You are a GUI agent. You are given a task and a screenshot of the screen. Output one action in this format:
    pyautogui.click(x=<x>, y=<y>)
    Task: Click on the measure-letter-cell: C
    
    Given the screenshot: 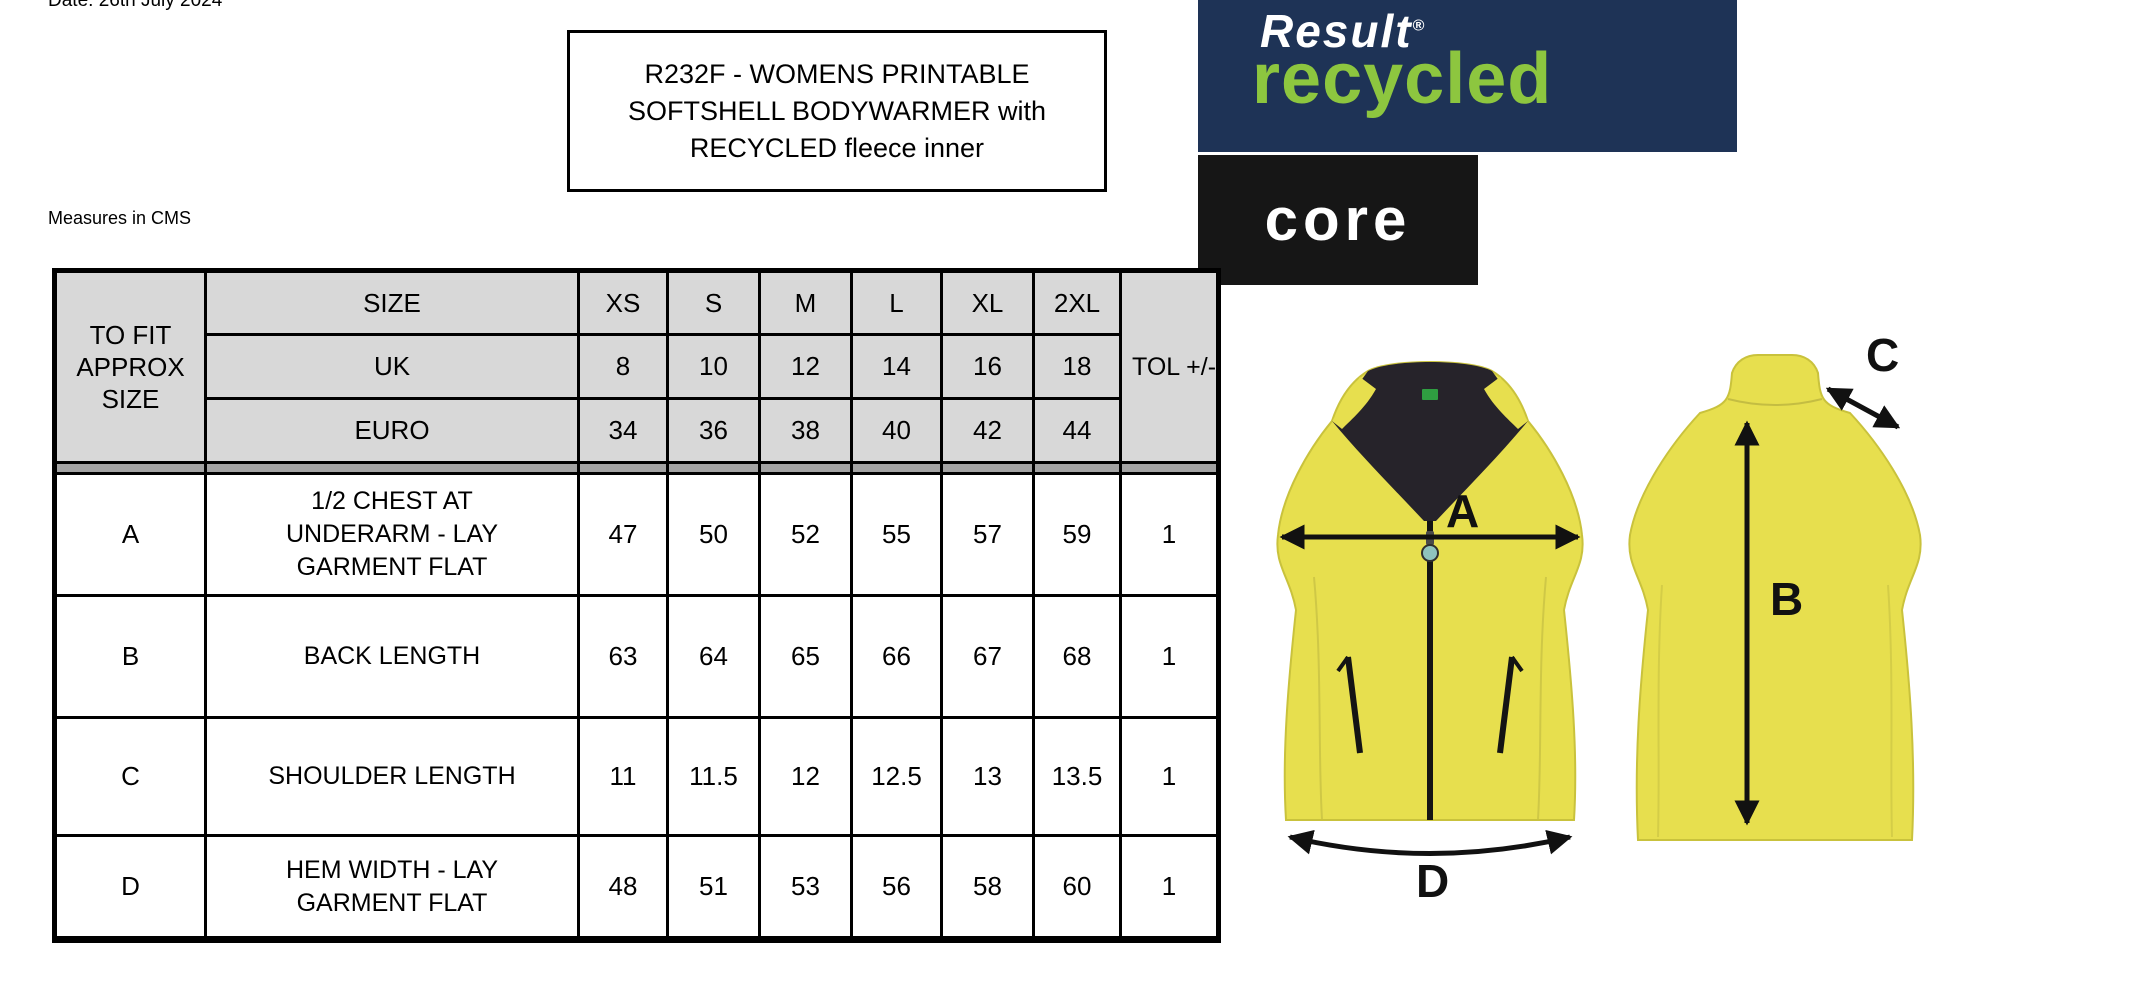 What is the action you would take?
    pyautogui.click(x=130, y=776)
    